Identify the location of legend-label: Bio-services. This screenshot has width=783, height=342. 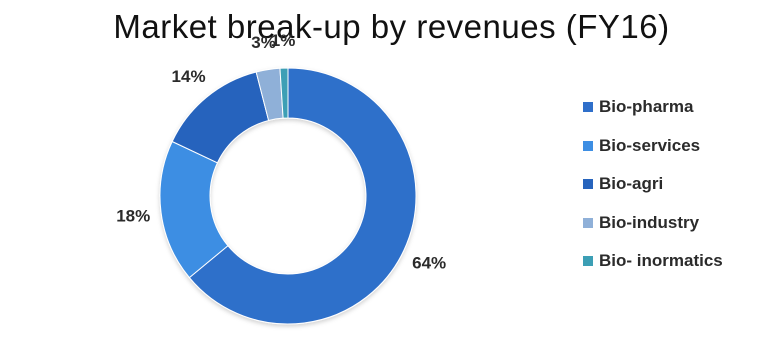
(650, 145).